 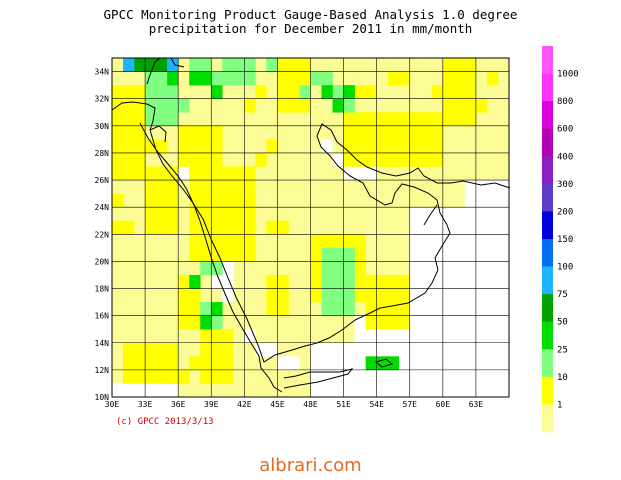 What do you see at coordinates (102, 99) in the screenshot?
I see `lat-tick-label: 32N` at bounding box center [102, 99].